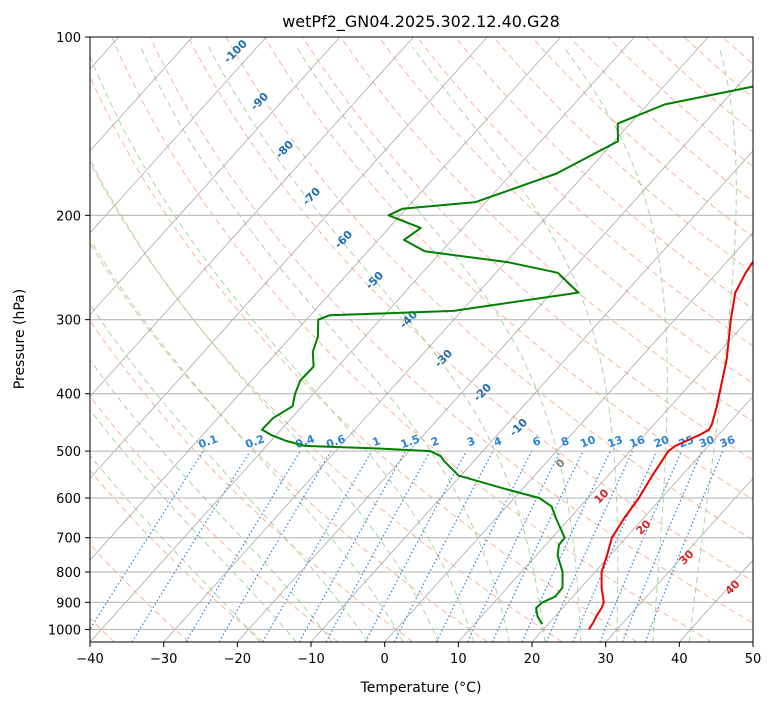  Describe the element at coordinates (471, 441) in the screenshot. I see `mixing-ratio-label: 3` at that location.